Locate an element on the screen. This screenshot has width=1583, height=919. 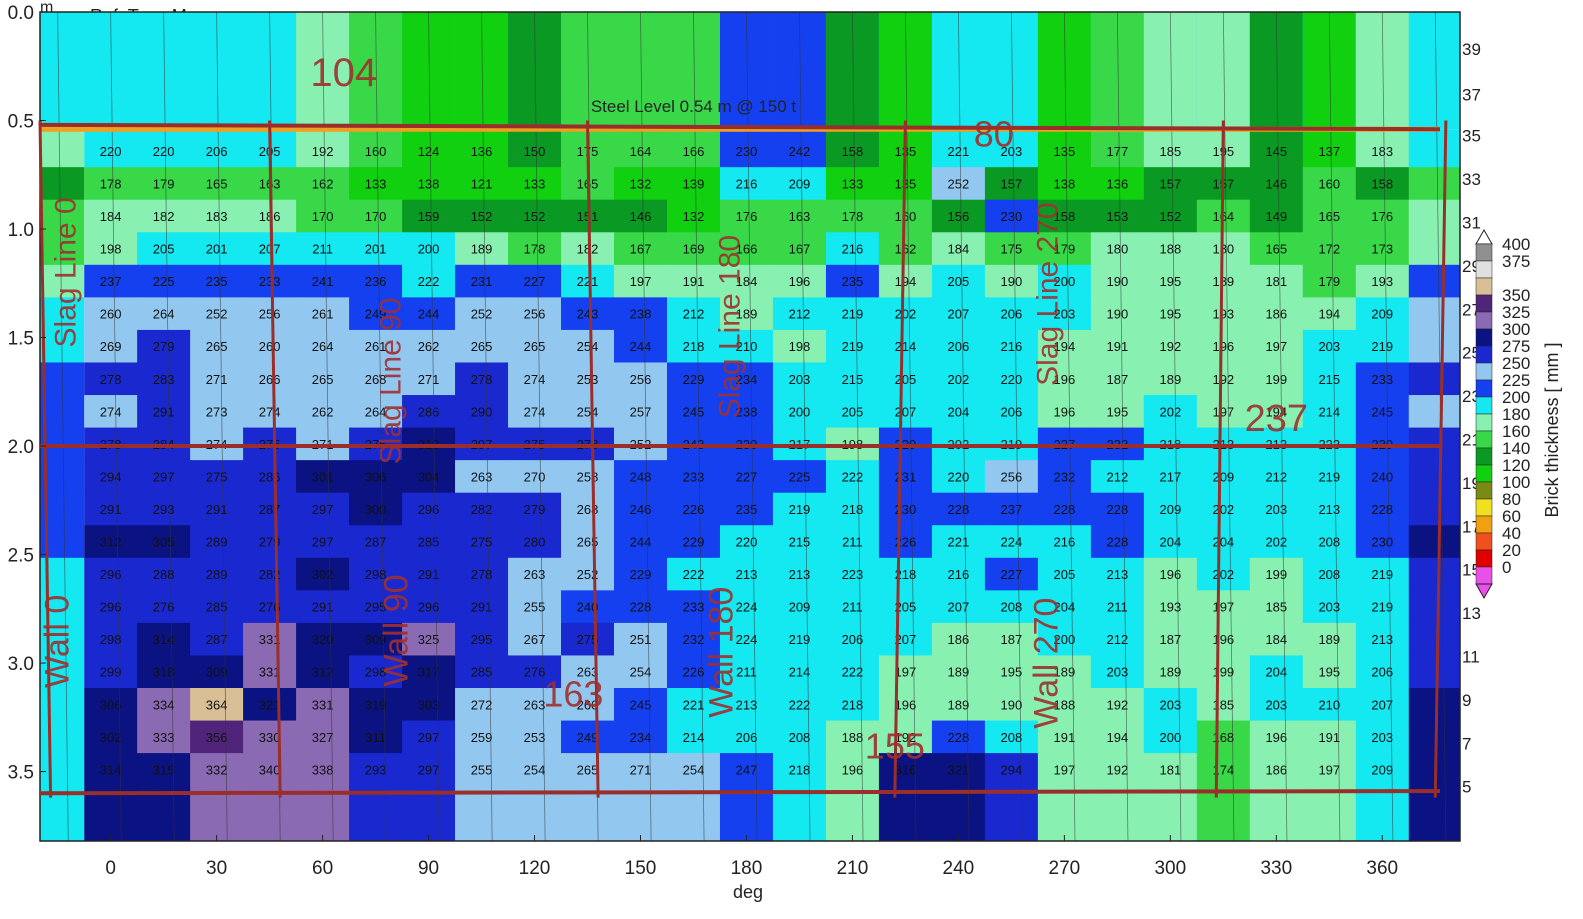
cell-value-label: 145 is located at coordinates (1276, 151).